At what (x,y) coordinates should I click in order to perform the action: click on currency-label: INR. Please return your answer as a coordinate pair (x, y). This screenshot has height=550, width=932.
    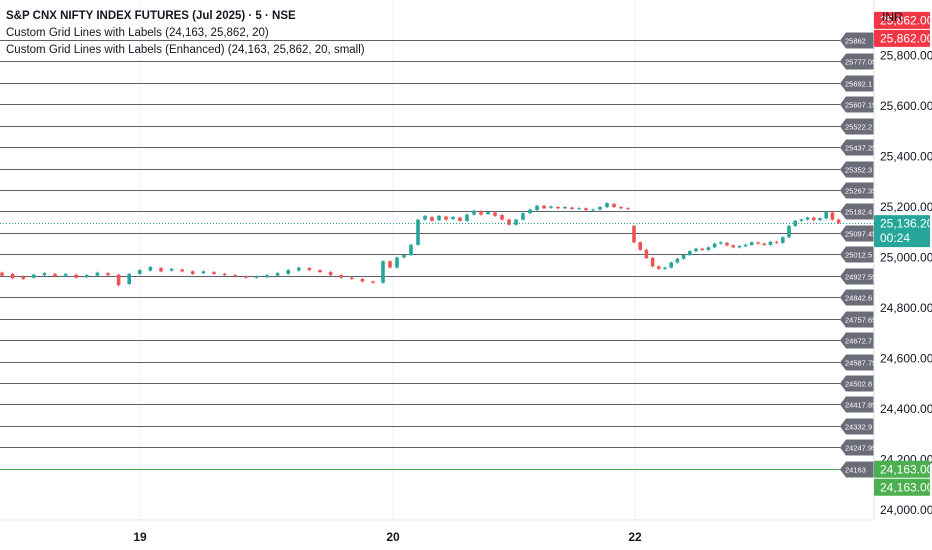
    Looking at the image, I should click on (892, 17).